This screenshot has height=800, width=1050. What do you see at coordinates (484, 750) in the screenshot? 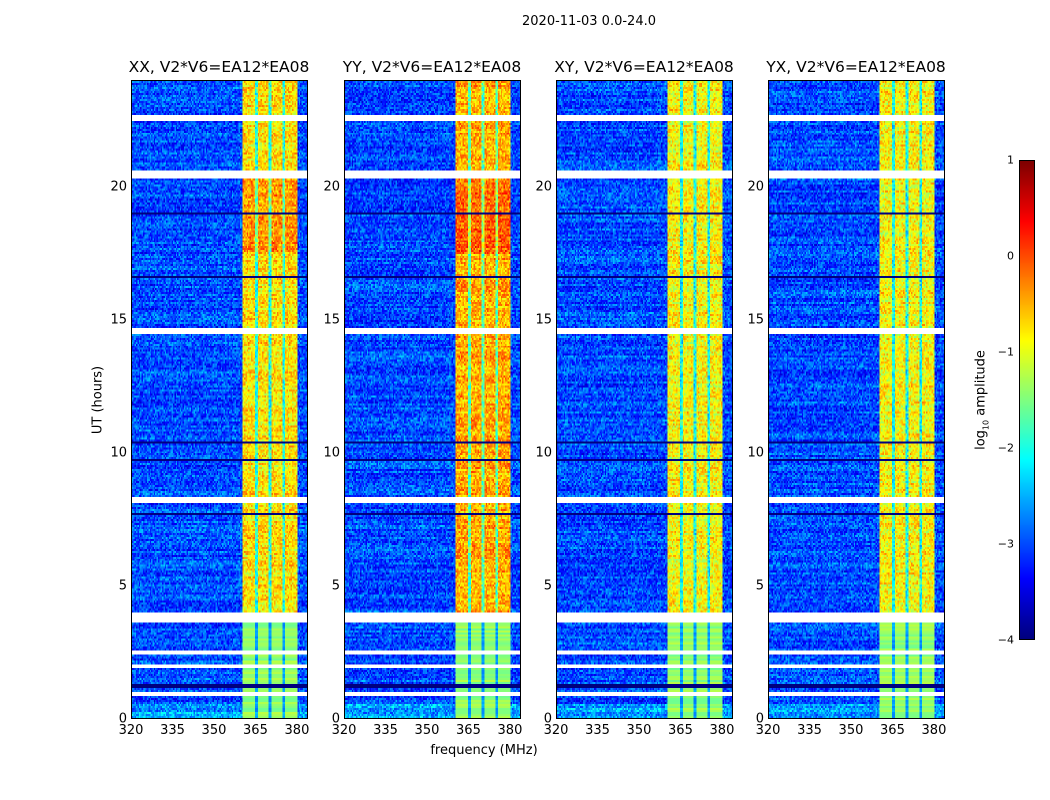
I see `x-axis-label: frequency (MHz)` at bounding box center [484, 750].